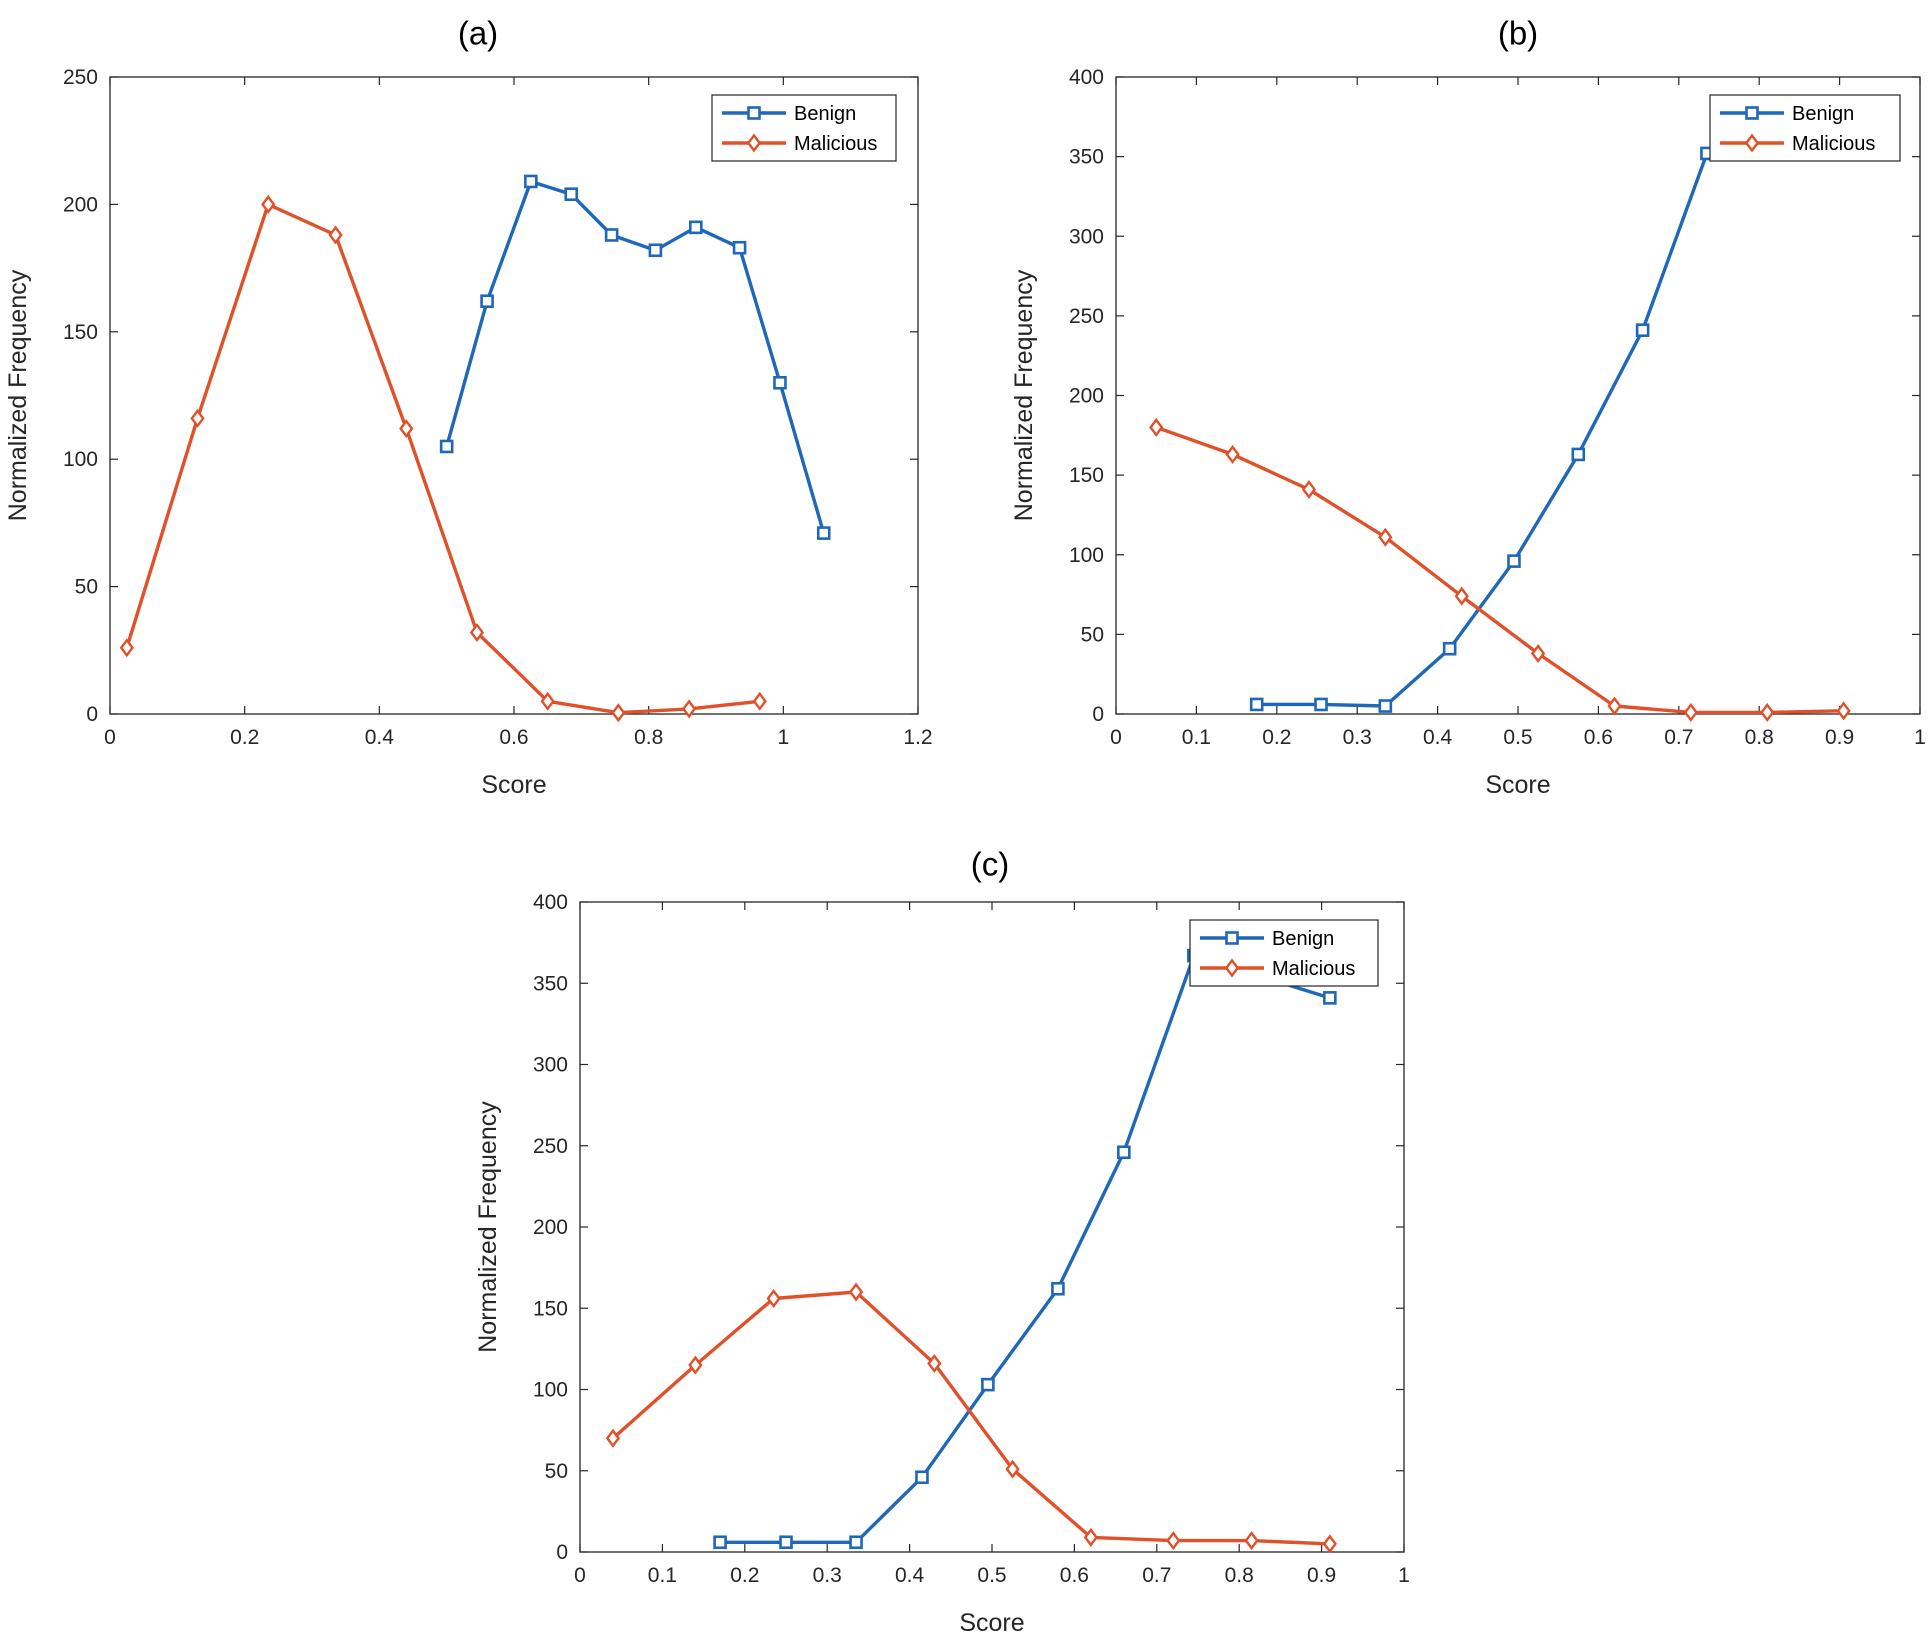  What do you see at coordinates (991, 1575) in the screenshot?
I see `x-tick-label: 0.5` at bounding box center [991, 1575].